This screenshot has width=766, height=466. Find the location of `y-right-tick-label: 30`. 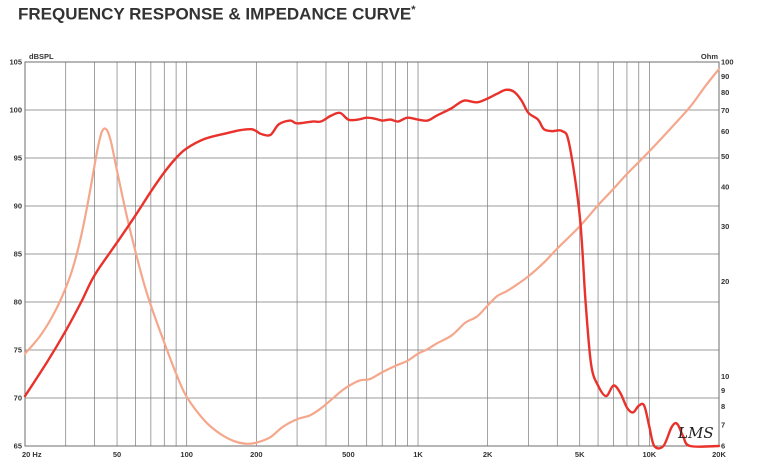

y-right-tick-label: 30 is located at coordinates (725, 226).